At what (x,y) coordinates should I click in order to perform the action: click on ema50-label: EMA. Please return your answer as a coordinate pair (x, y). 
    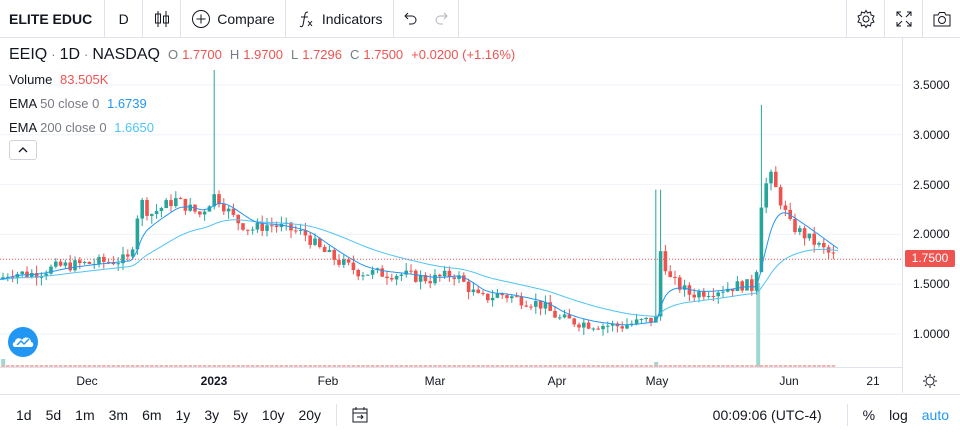
    Looking at the image, I should click on (23, 103).